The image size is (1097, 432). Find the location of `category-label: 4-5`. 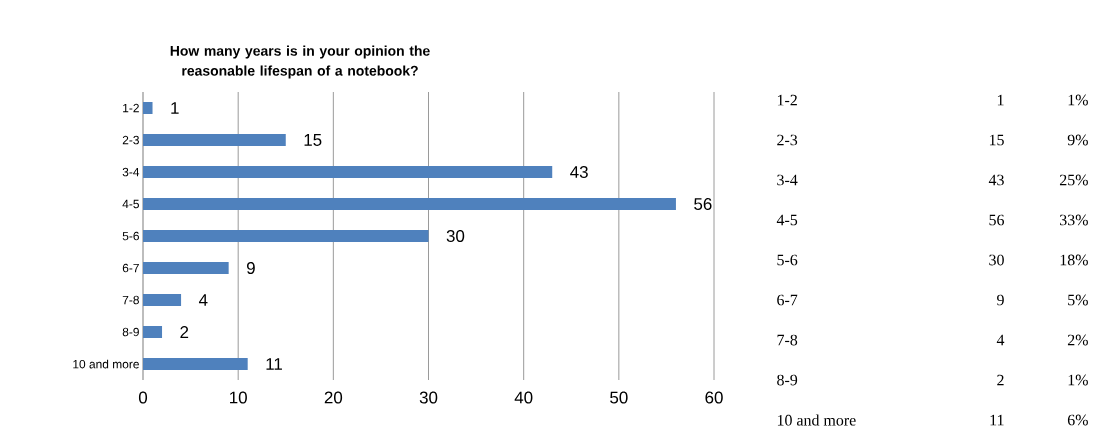

category-label: 4-5 is located at coordinates (787, 220).